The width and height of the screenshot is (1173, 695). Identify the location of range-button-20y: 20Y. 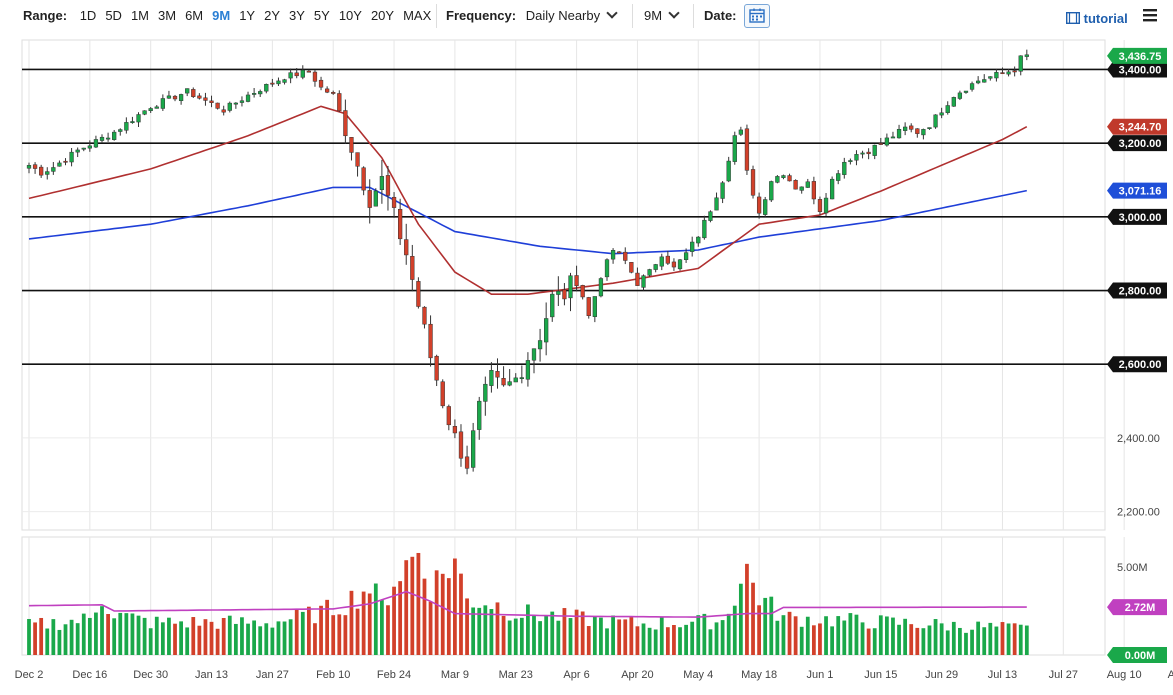
(382, 15).